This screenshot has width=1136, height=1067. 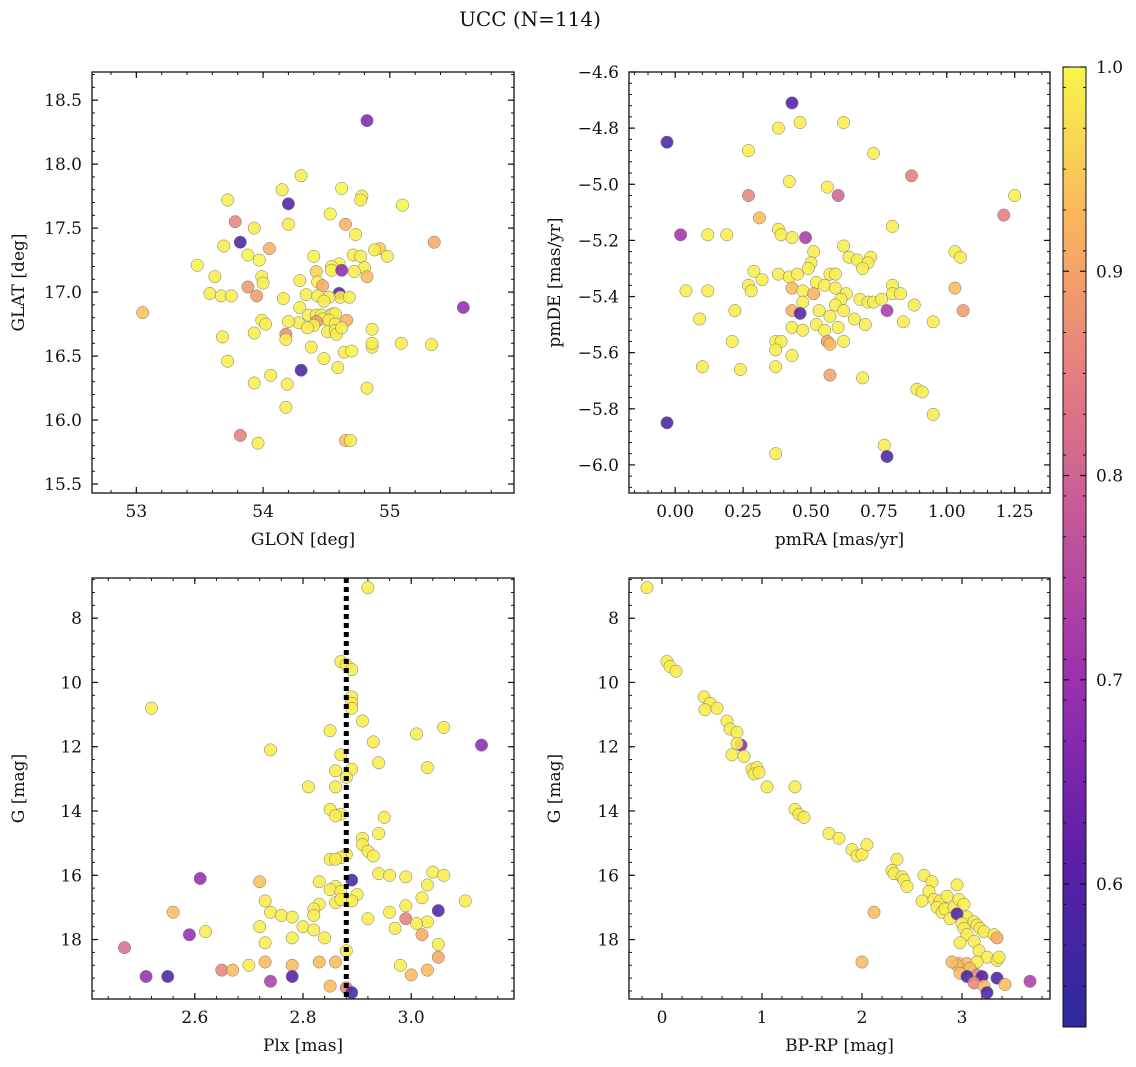 What do you see at coordinates (71, 748) in the screenshot?
I see `y-tick-label: 12` at bounding box center [71, 748].